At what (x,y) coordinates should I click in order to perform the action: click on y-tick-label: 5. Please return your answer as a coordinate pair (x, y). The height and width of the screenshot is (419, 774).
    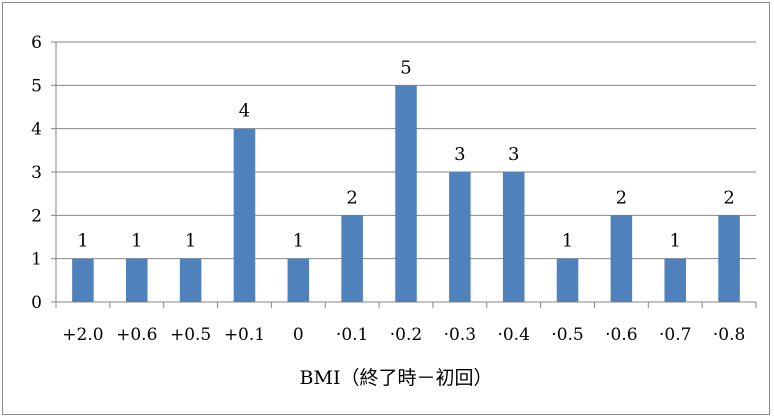
    Looking at the image, I should click on (36, 86).